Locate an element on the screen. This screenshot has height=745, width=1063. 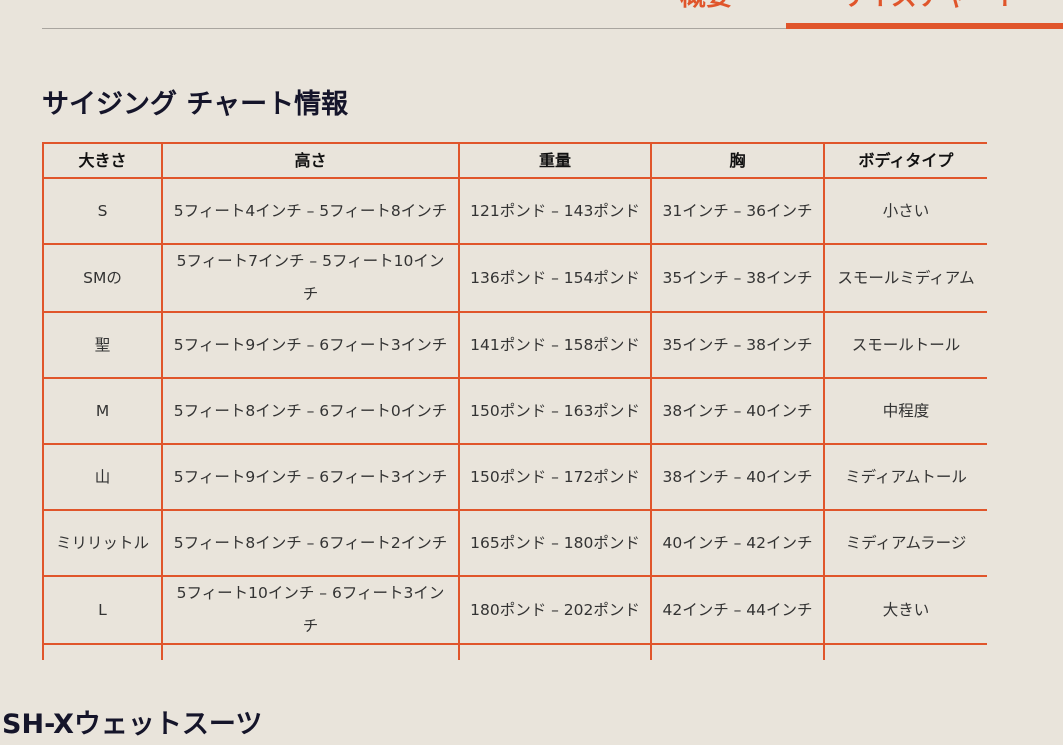
table-cell: 5フィート10インチ – 6フィート3インチ is located at coordinates (310, 610).